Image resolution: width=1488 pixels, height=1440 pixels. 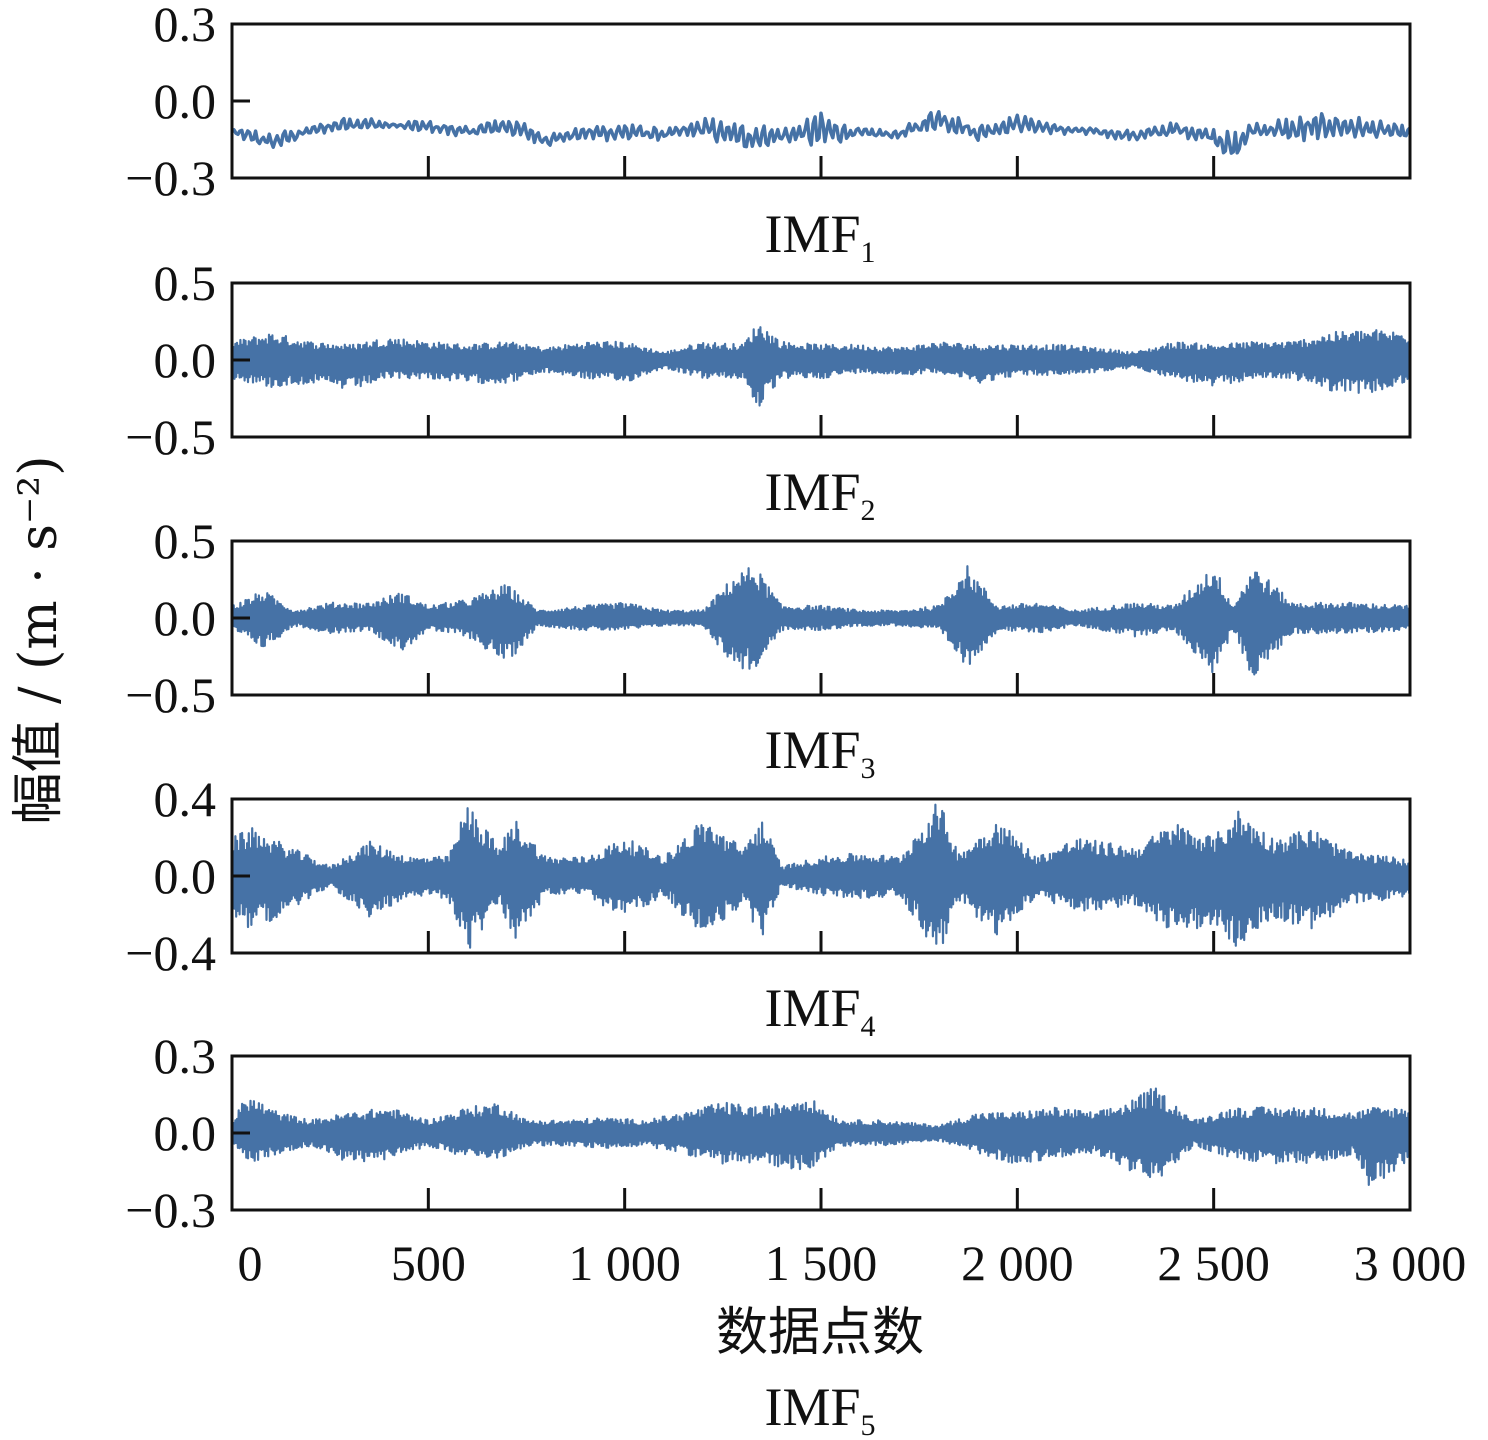 I want to click on signal-band-imf4, so click(x=821, y=876).